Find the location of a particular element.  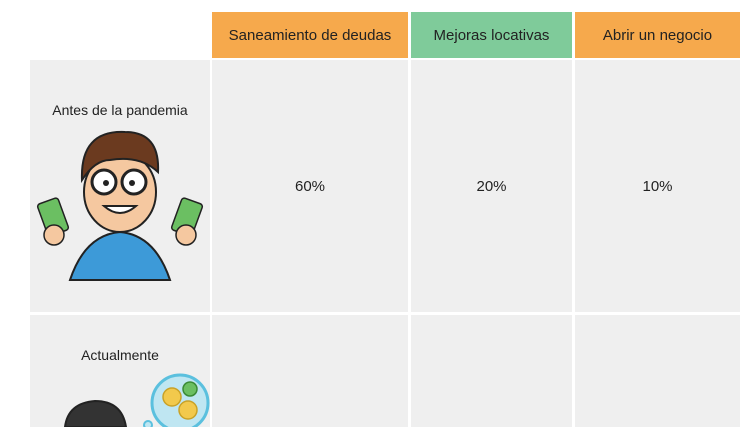

column-header: Saneamiento de deudas is located at coordinates (310, 35).